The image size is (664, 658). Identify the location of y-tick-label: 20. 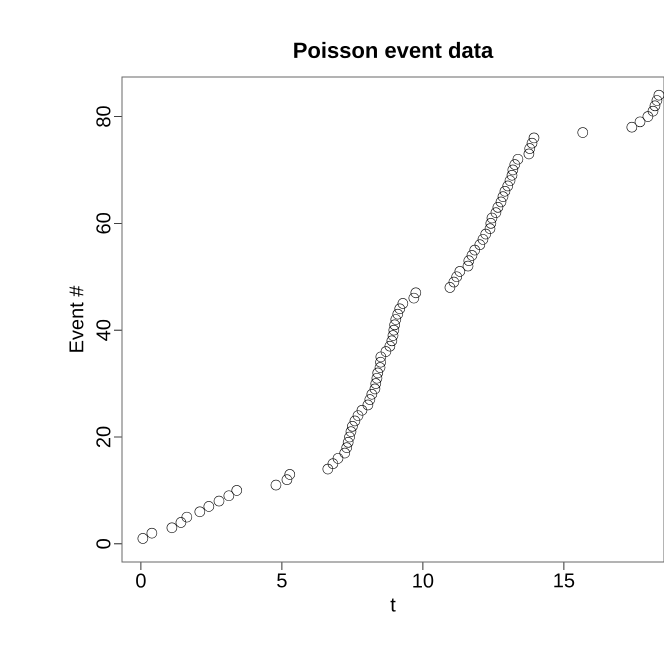
(103, 437).